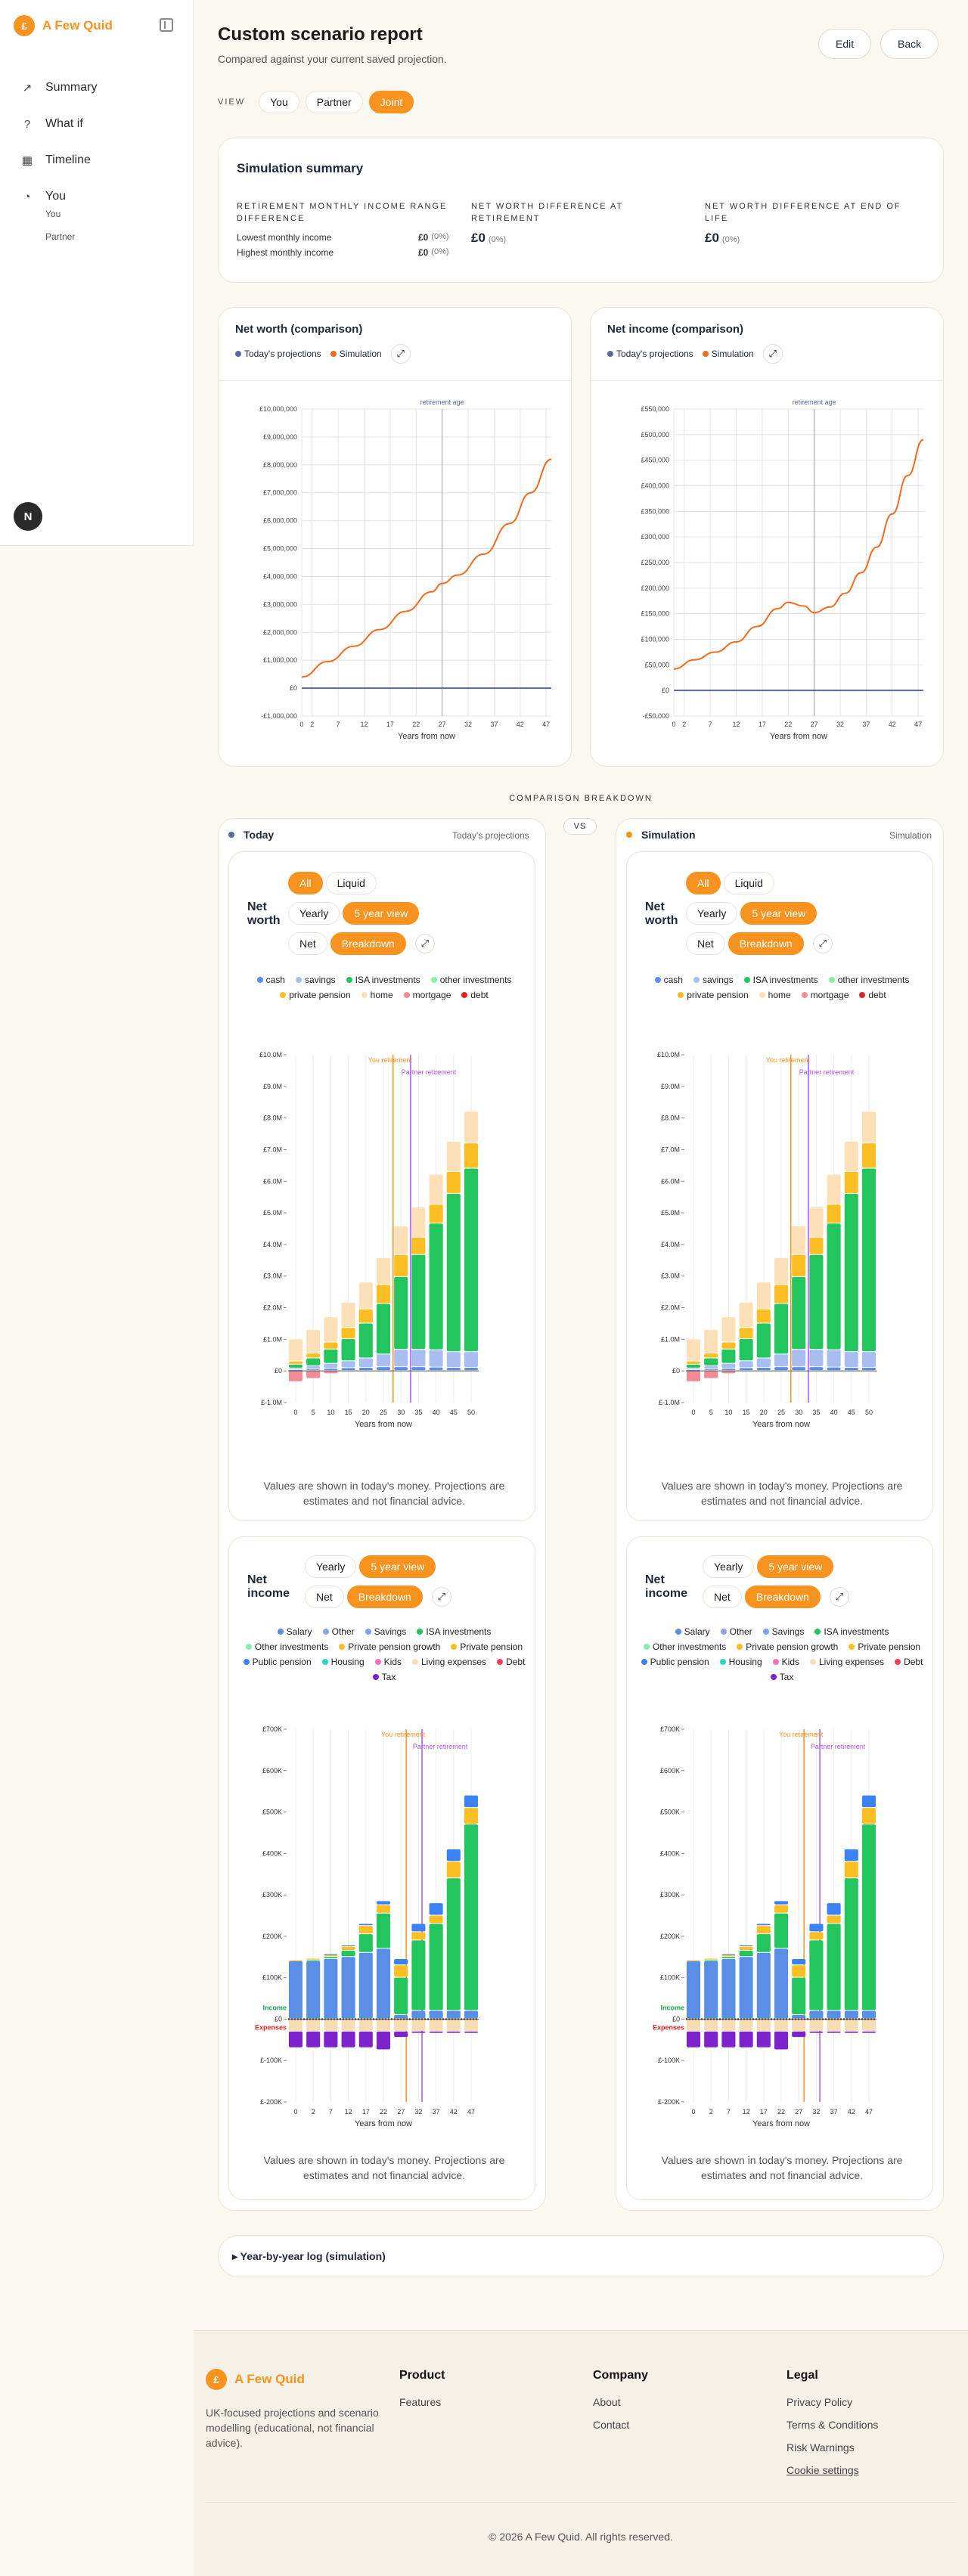  Describe the element at coordinates (53, 214) in the screenshot. I see `subnav-item-you: You` at that location.